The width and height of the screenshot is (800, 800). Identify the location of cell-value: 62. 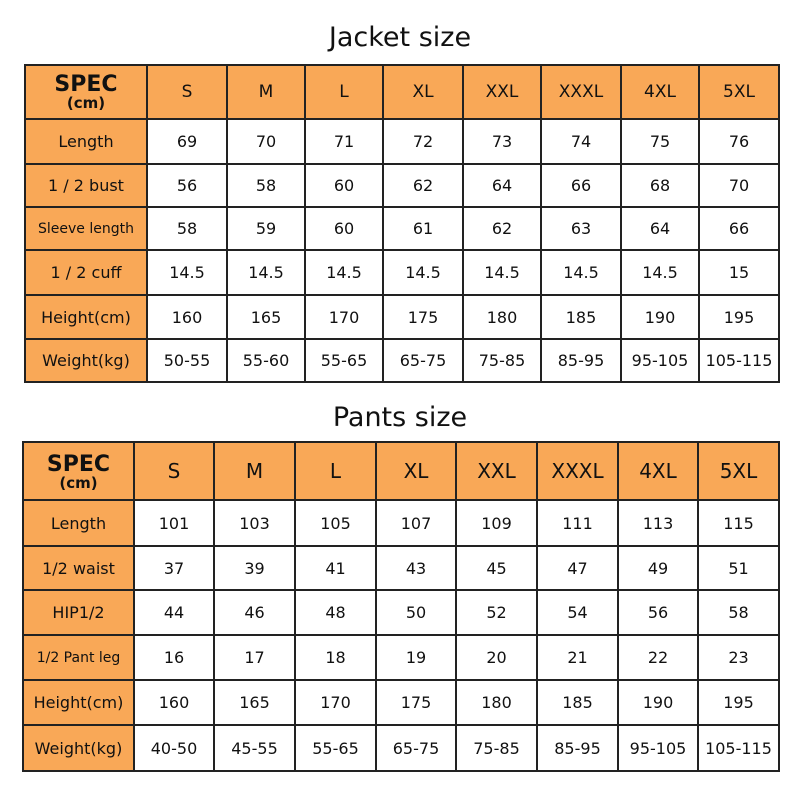
(423, 185).